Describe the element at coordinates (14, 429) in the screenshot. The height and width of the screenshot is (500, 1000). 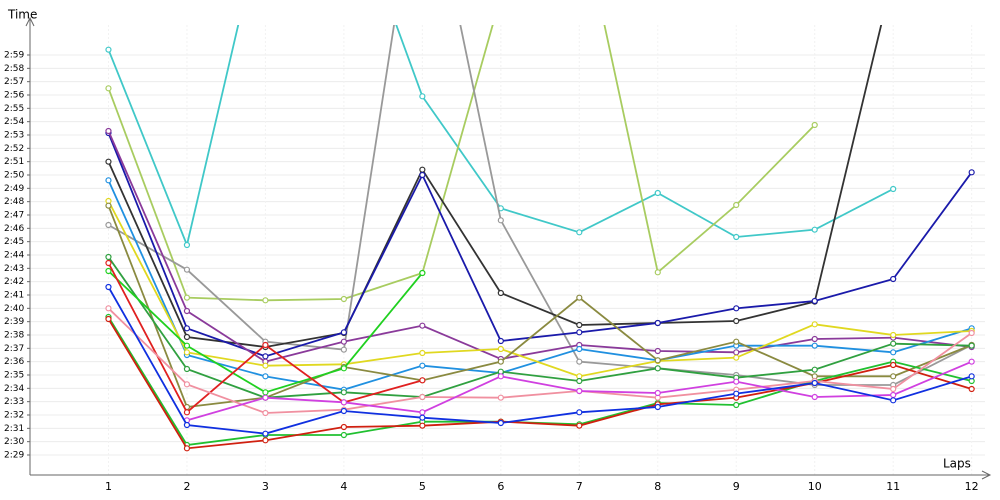
I see `y-tick-label: 2:31` at that location.